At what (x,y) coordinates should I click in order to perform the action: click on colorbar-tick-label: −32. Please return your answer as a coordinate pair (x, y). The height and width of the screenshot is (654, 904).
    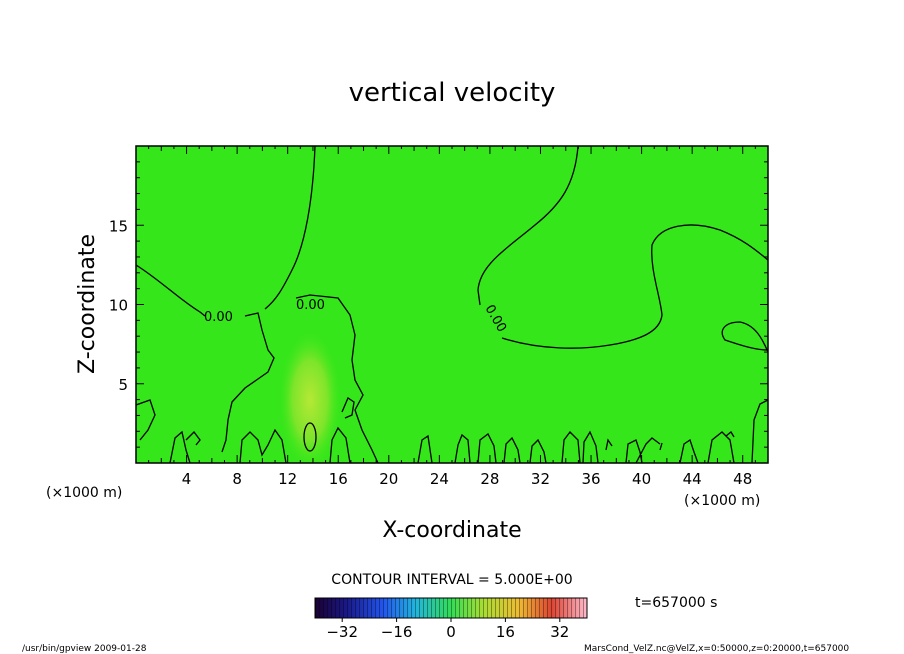
    Looking at the image, I should click on (342, 632).